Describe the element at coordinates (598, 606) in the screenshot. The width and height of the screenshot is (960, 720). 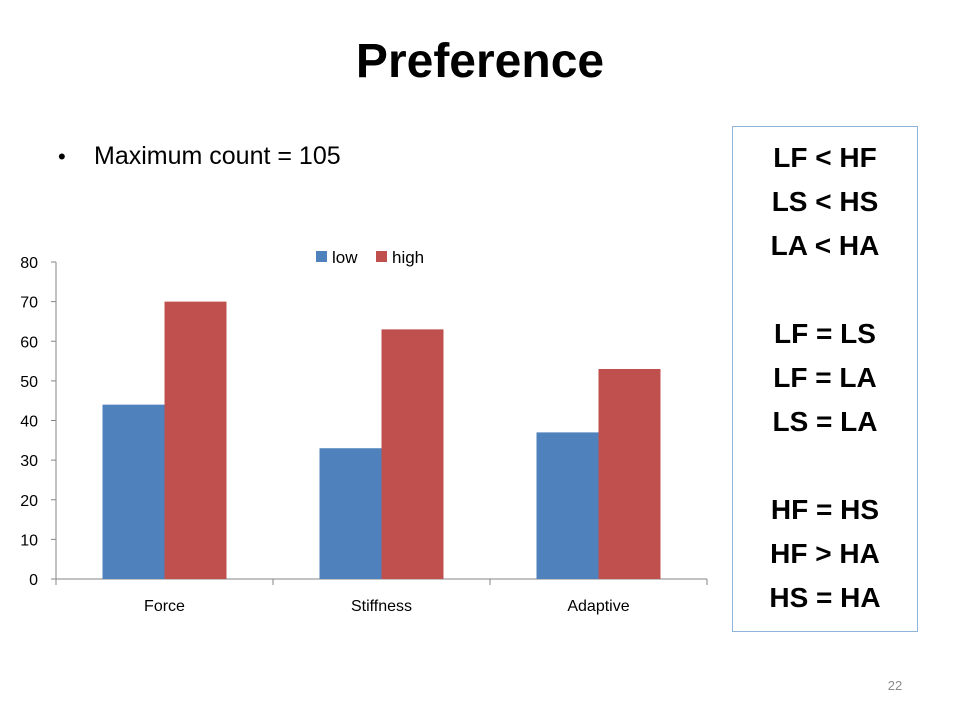
I see `x-category-label: Adaptive` at that location.